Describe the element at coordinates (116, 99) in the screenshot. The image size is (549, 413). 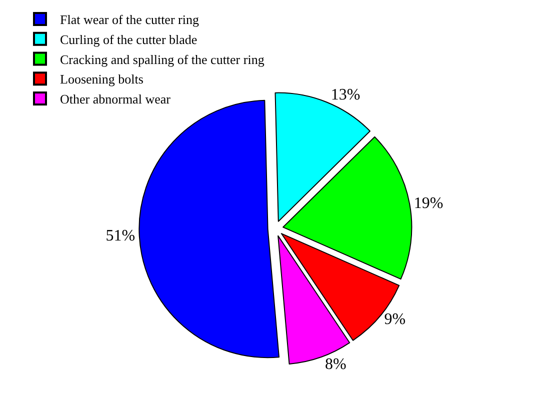
I see `legend-label: Other abnormal wear` at that location.